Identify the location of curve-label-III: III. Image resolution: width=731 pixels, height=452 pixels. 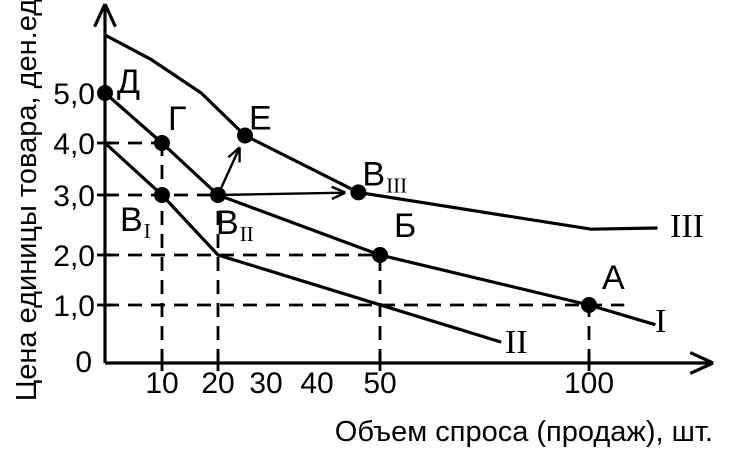
(687, 226).